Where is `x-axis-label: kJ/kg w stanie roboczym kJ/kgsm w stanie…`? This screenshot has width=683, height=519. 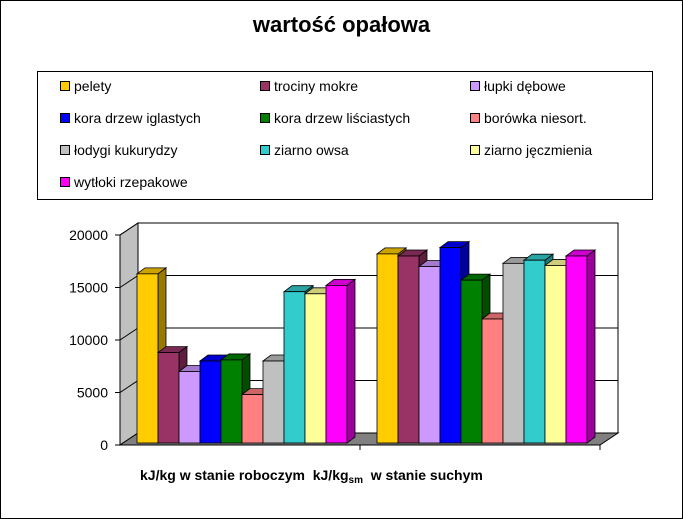 x-axis-label: kJ/kg w stanie roboczym kJ/kgsm w stanie… is located at coordinates (311, 476).